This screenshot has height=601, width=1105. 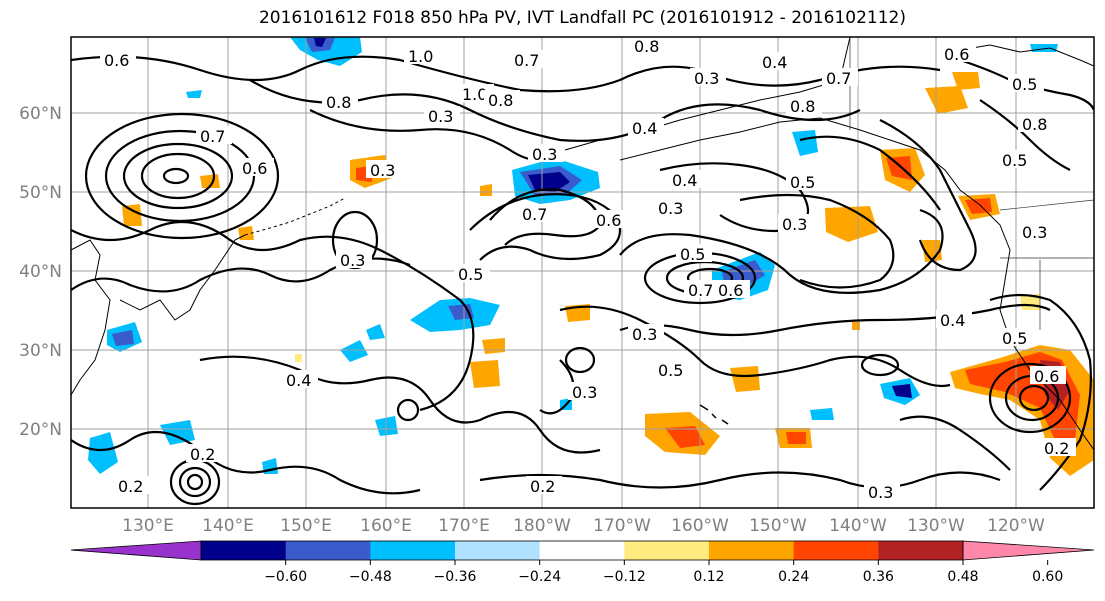 What do you see at coordinates (40, 430) in the screenshot?
I see `lat-label: 20°N` at bounding box center [40, 430].